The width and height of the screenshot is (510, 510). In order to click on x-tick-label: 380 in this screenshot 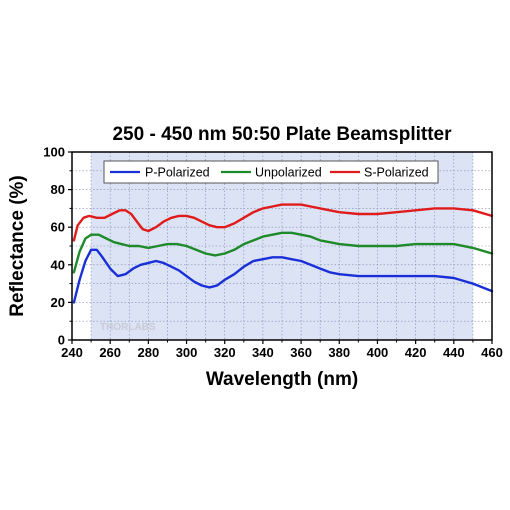, I will do `click(339, 352)`.